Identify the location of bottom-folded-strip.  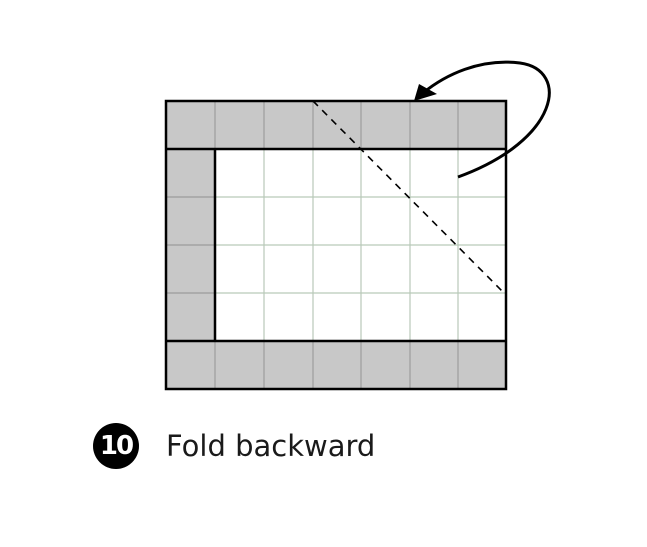
(336, 365).